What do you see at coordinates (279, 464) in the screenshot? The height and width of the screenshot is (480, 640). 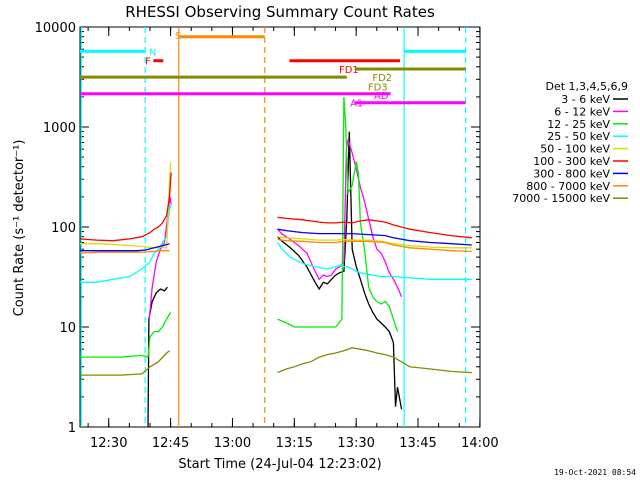 I see `x-axis-label: Start Time (24-Jul-04 12:23:02)` at bounding box center [279, 464].